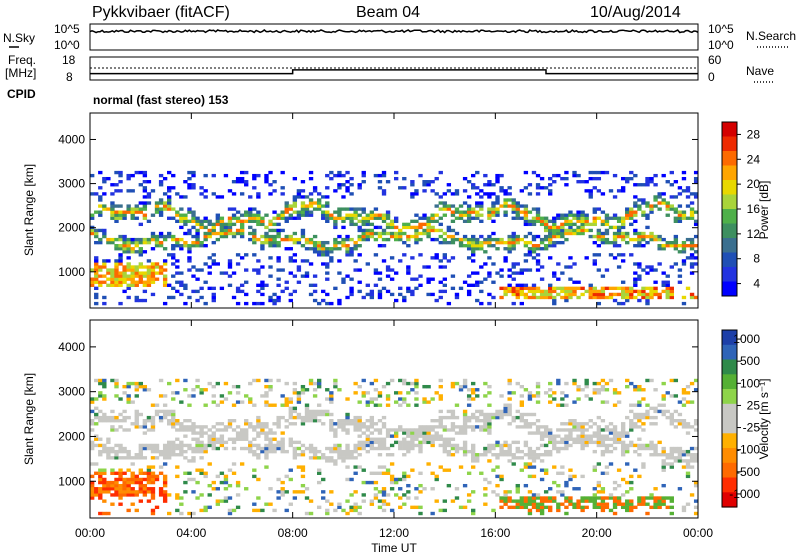 This screenshot has height=554, width=800. What do you see at coordinates (721, 45) in the screenshot?
I see `nsearch-tick-bottom: 10^0` at bounding box center [721, 45].